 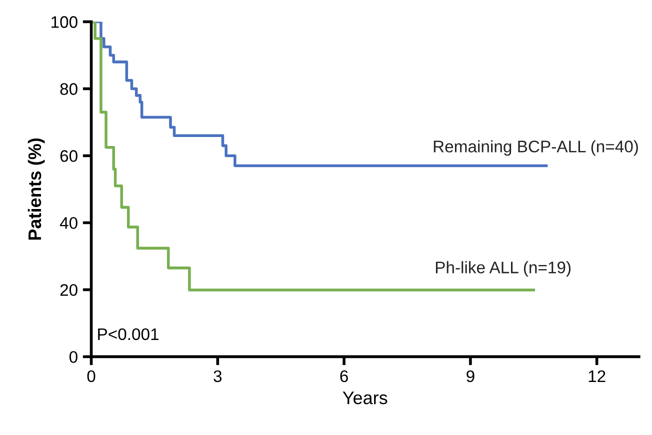 I want to click on annotation: P<0.001, so click(x=128, y=334).